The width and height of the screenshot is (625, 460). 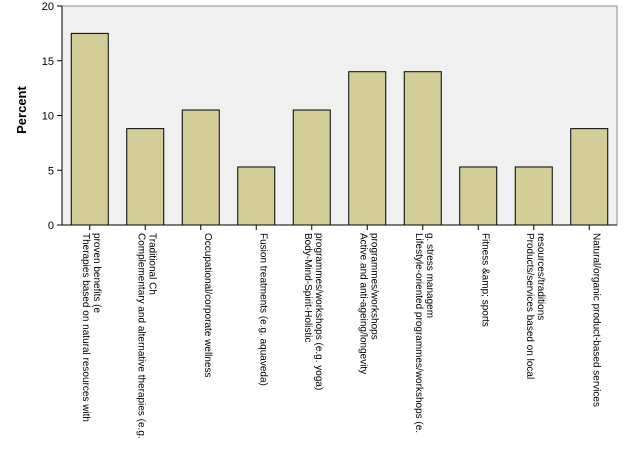 I want to click on y-tick-label: 10, so click(x=48, y=117).